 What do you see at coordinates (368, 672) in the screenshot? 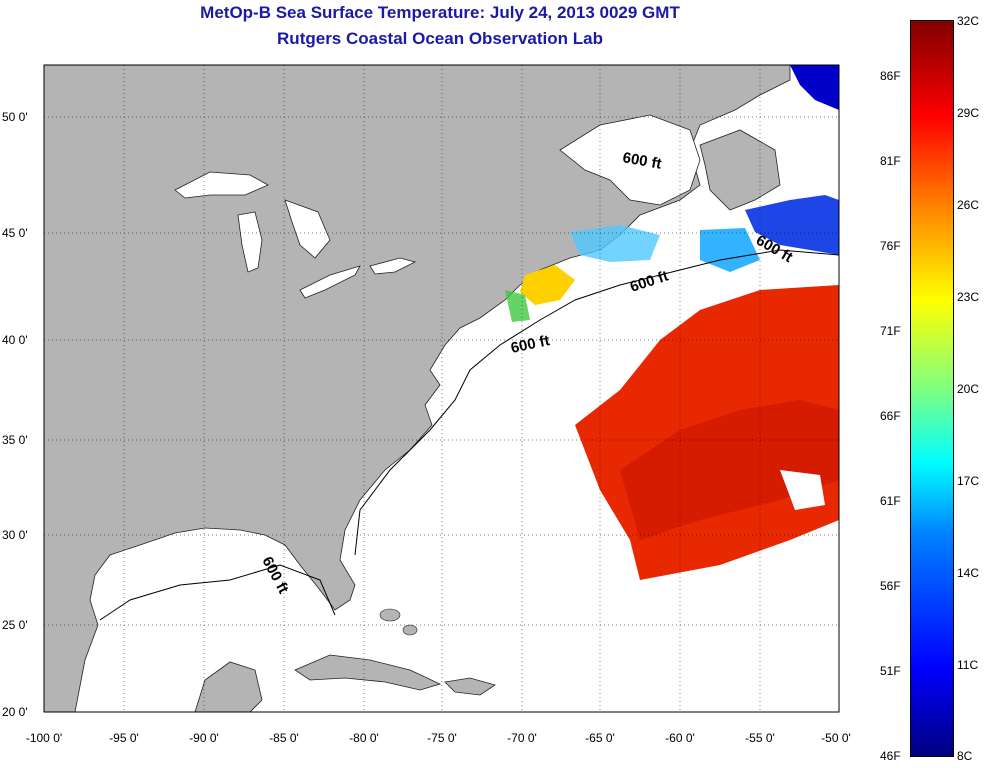
I see `cuba-land` at bounding box center [368, 672].